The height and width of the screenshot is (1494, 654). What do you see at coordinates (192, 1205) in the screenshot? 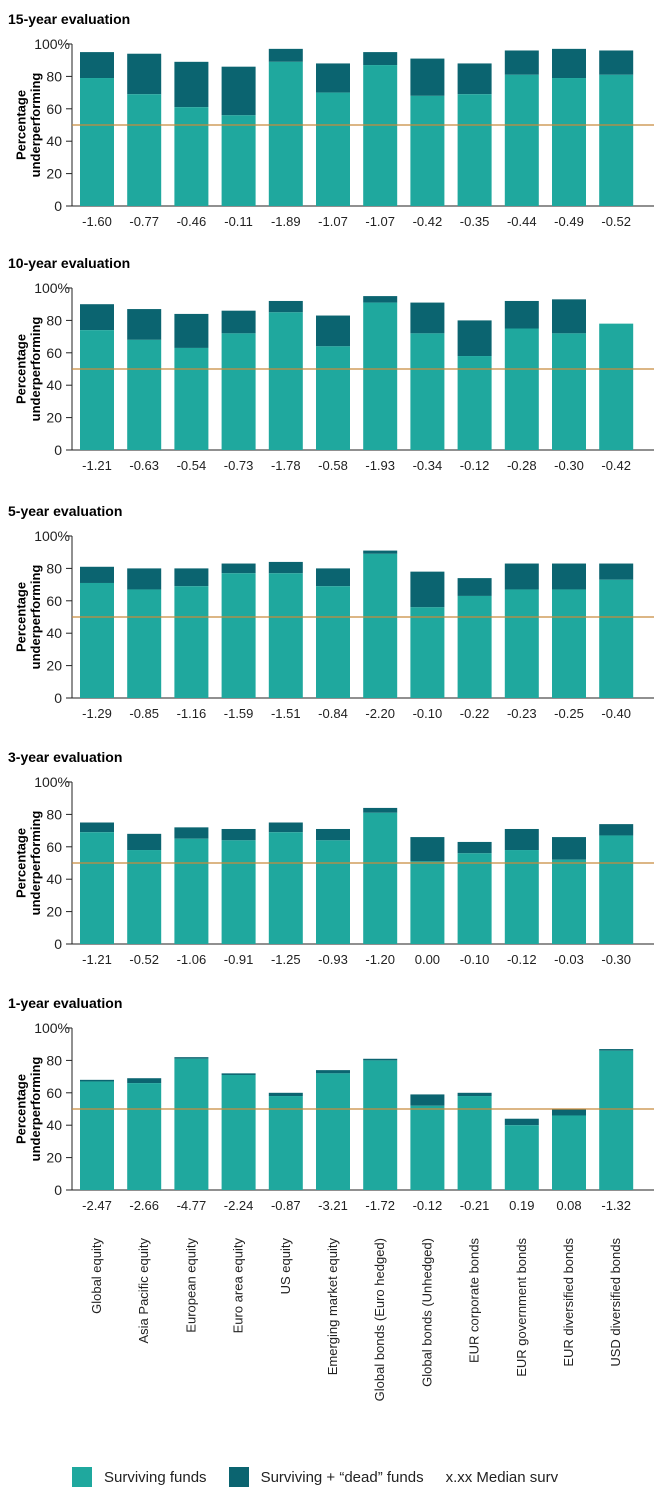
I see `median-label: -4.77` at bounding box center [192, 1205].